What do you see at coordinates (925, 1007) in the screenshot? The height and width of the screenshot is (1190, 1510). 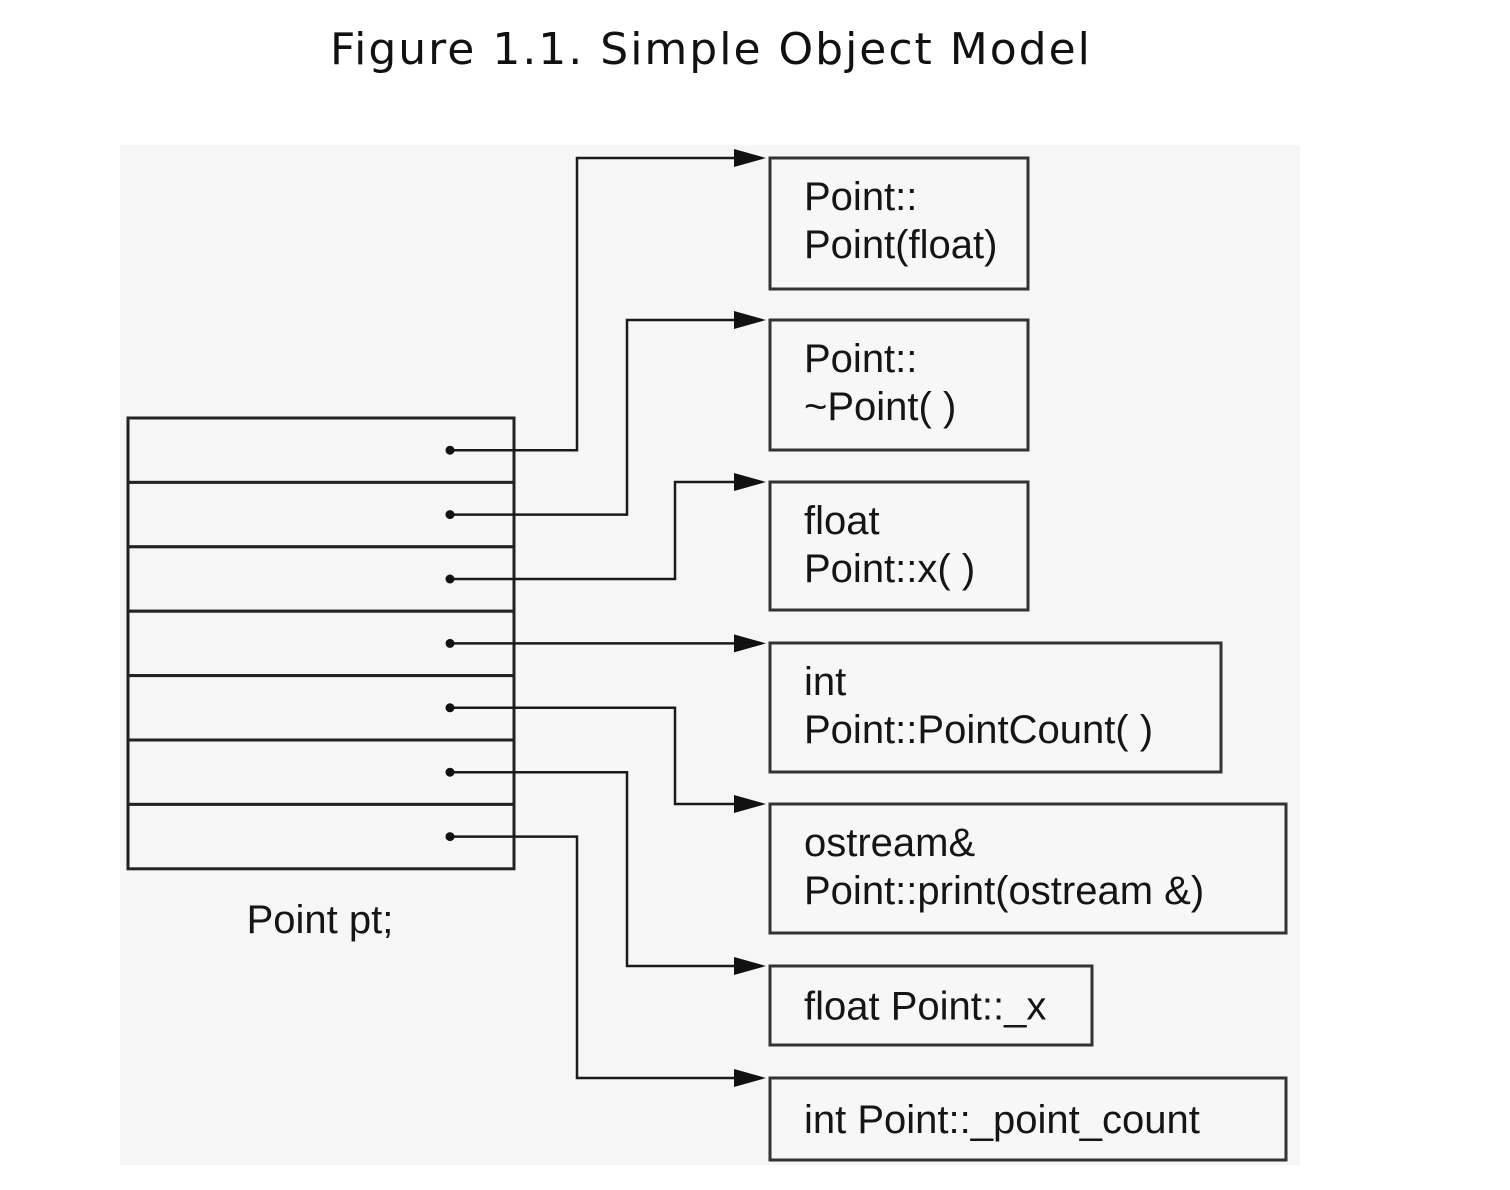 I see `member-text-line: float Point::_x` at bounding box center [925, 1007].